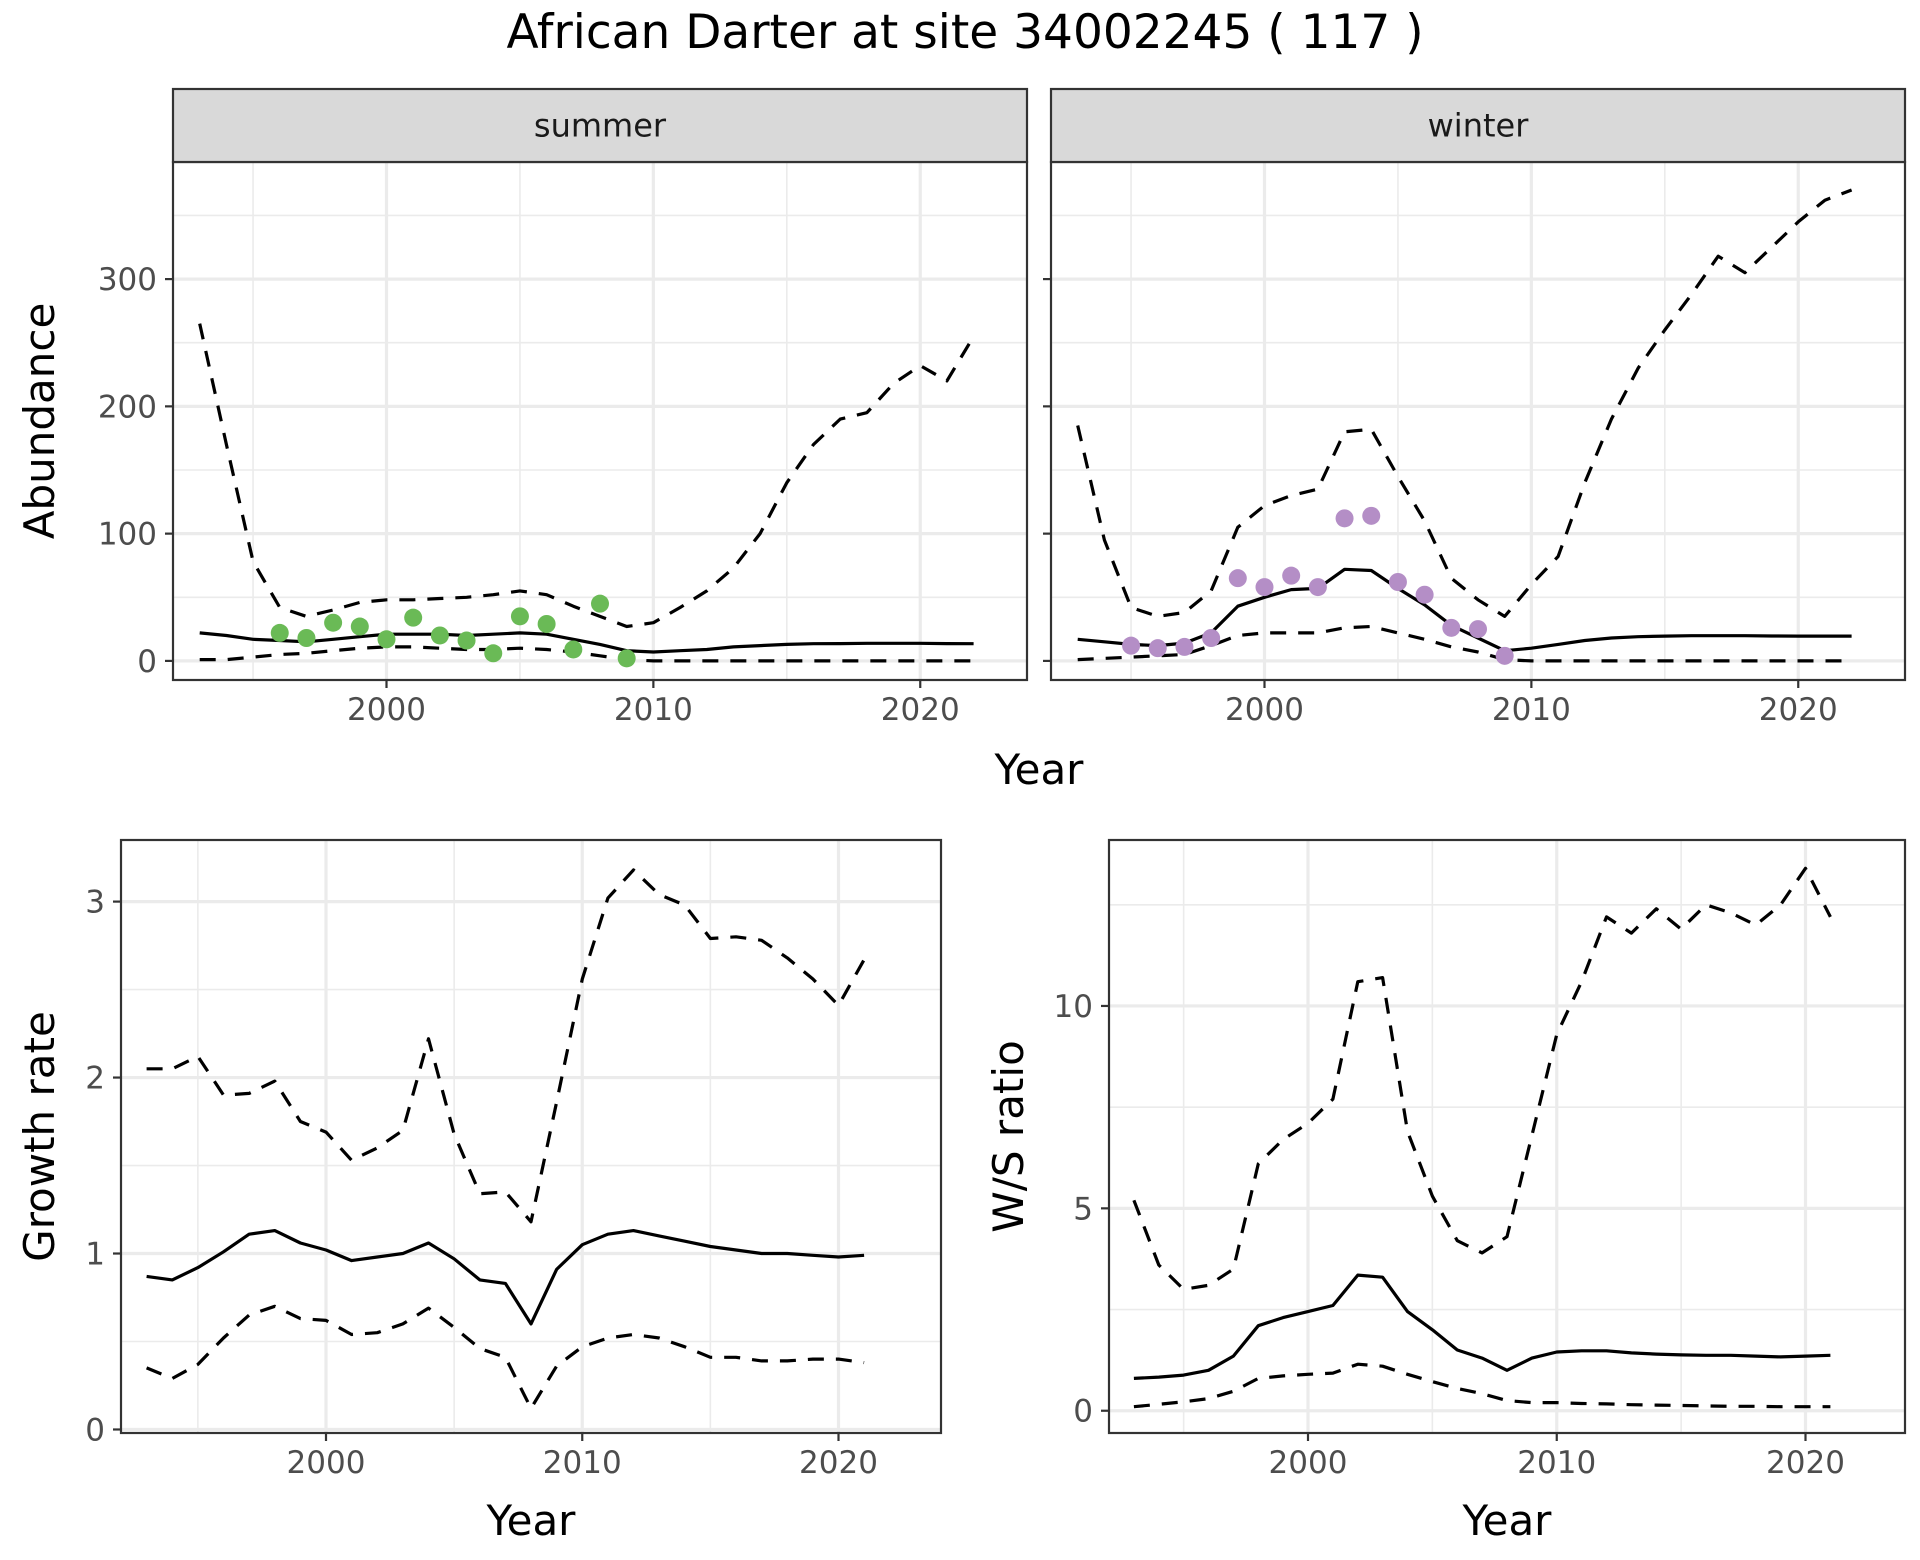 The height and width of the screenshot is (1560, 1920). I want to click on y-tick-label: 200, so click(127, 407).